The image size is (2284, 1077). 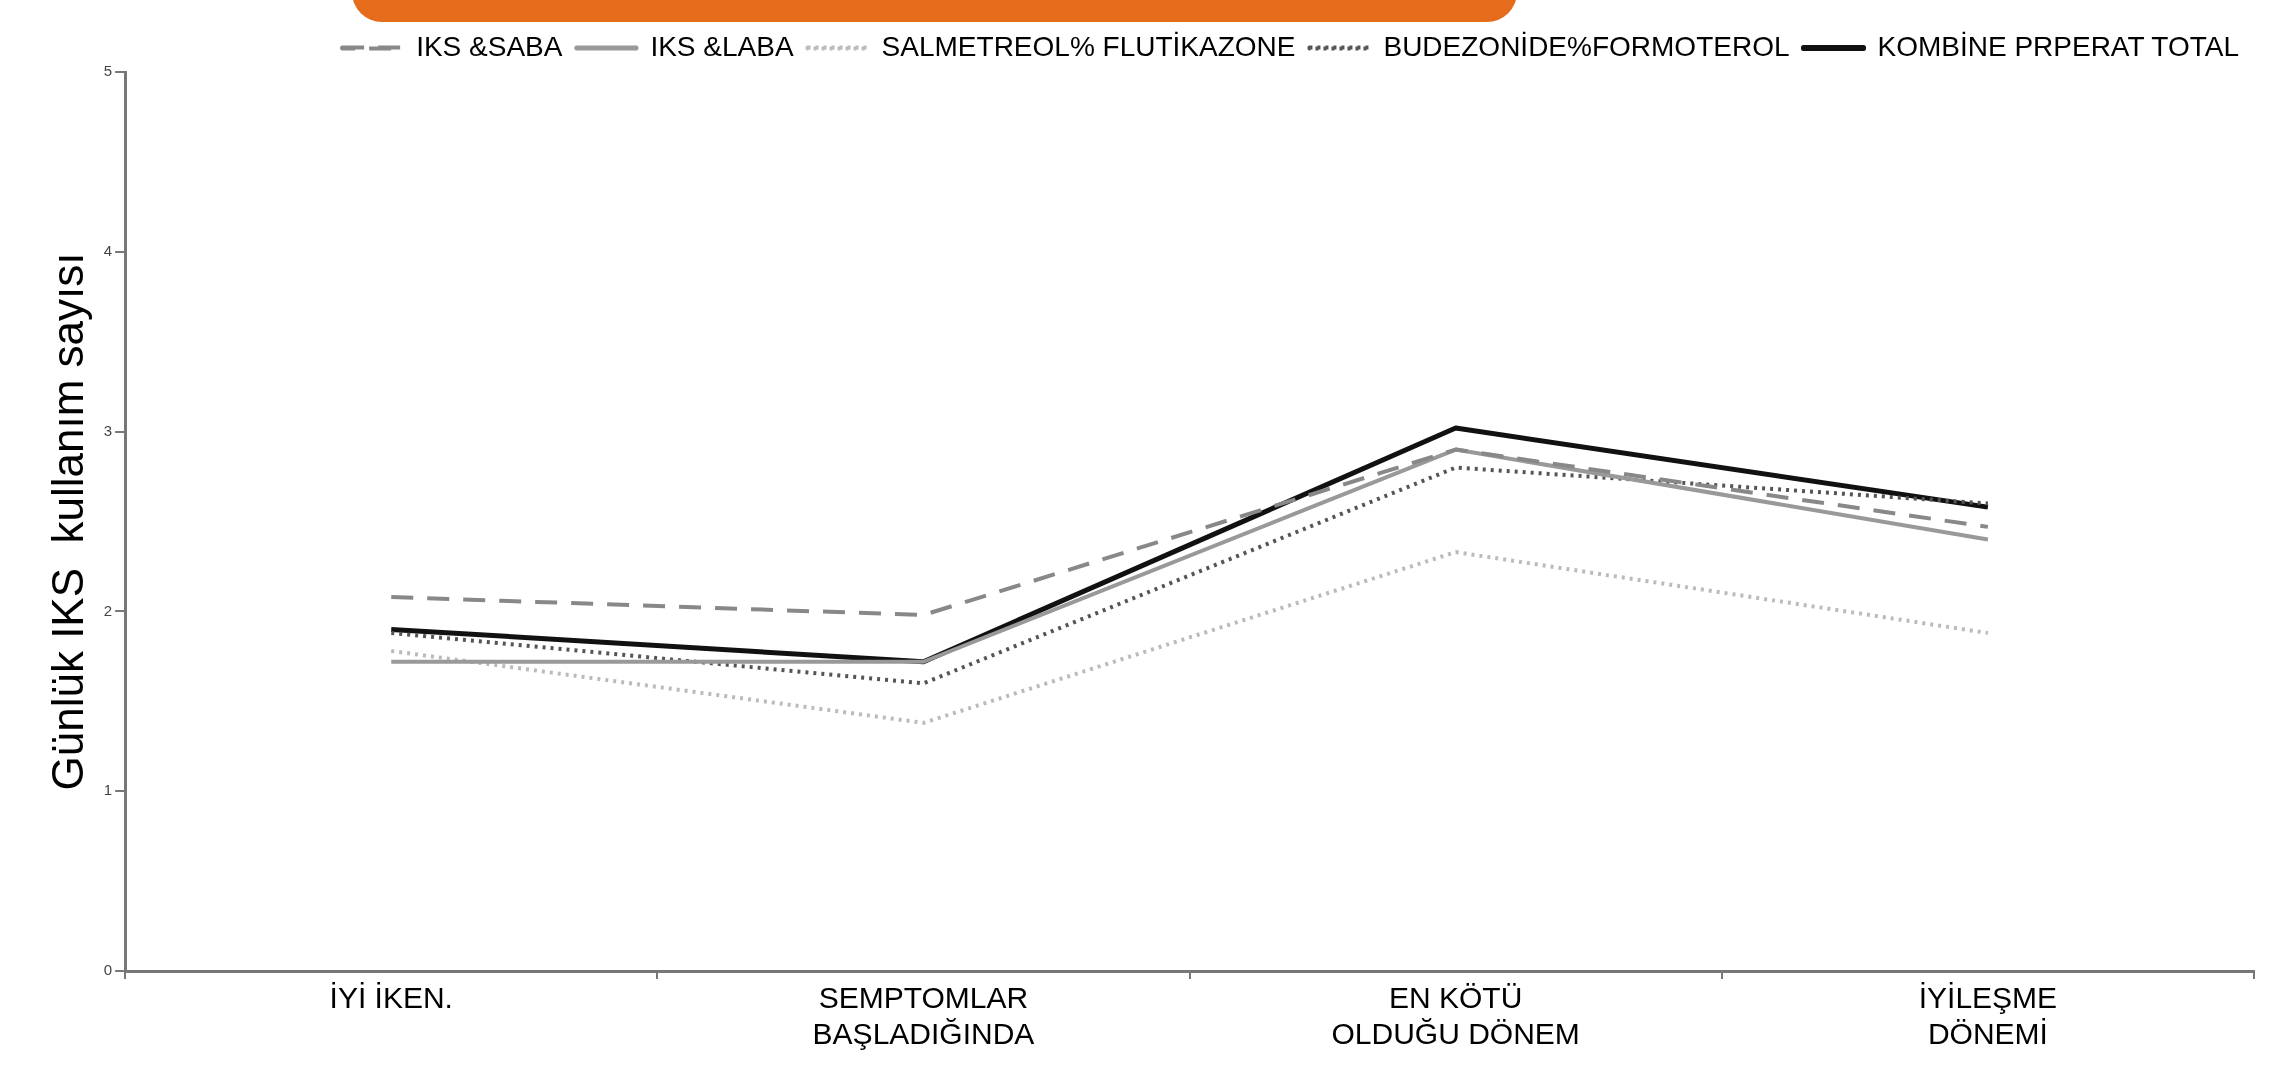 I want to click on y-tick-label: 4, so click(x=108, y=250).